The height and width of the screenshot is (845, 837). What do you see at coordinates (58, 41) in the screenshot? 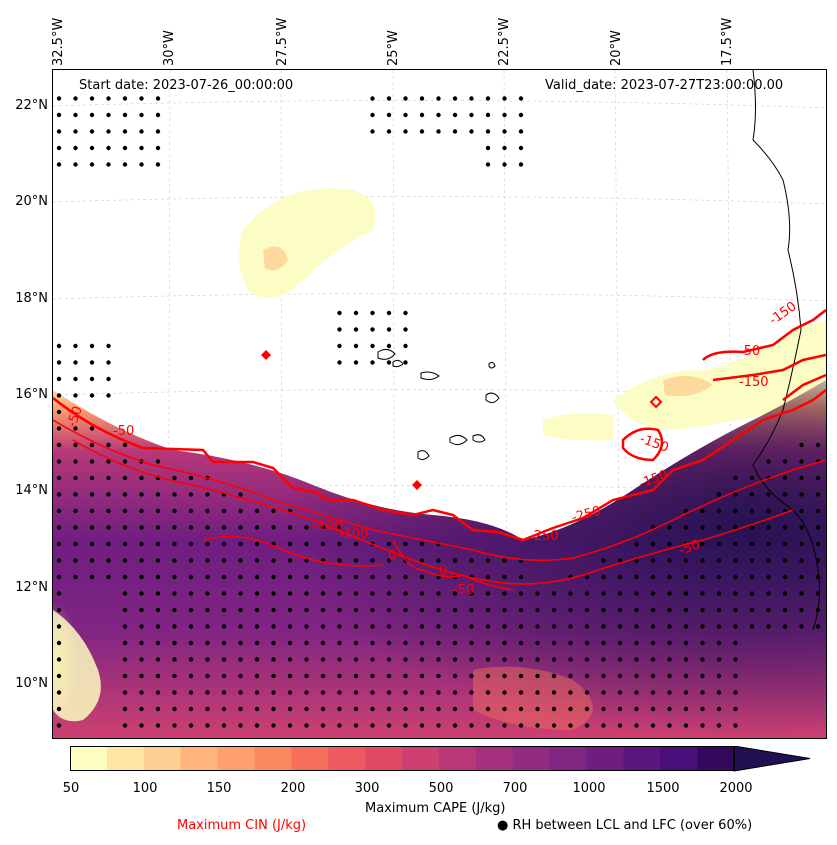
I see `lon-label: 32.5°W` at bounding box center [58, 41].